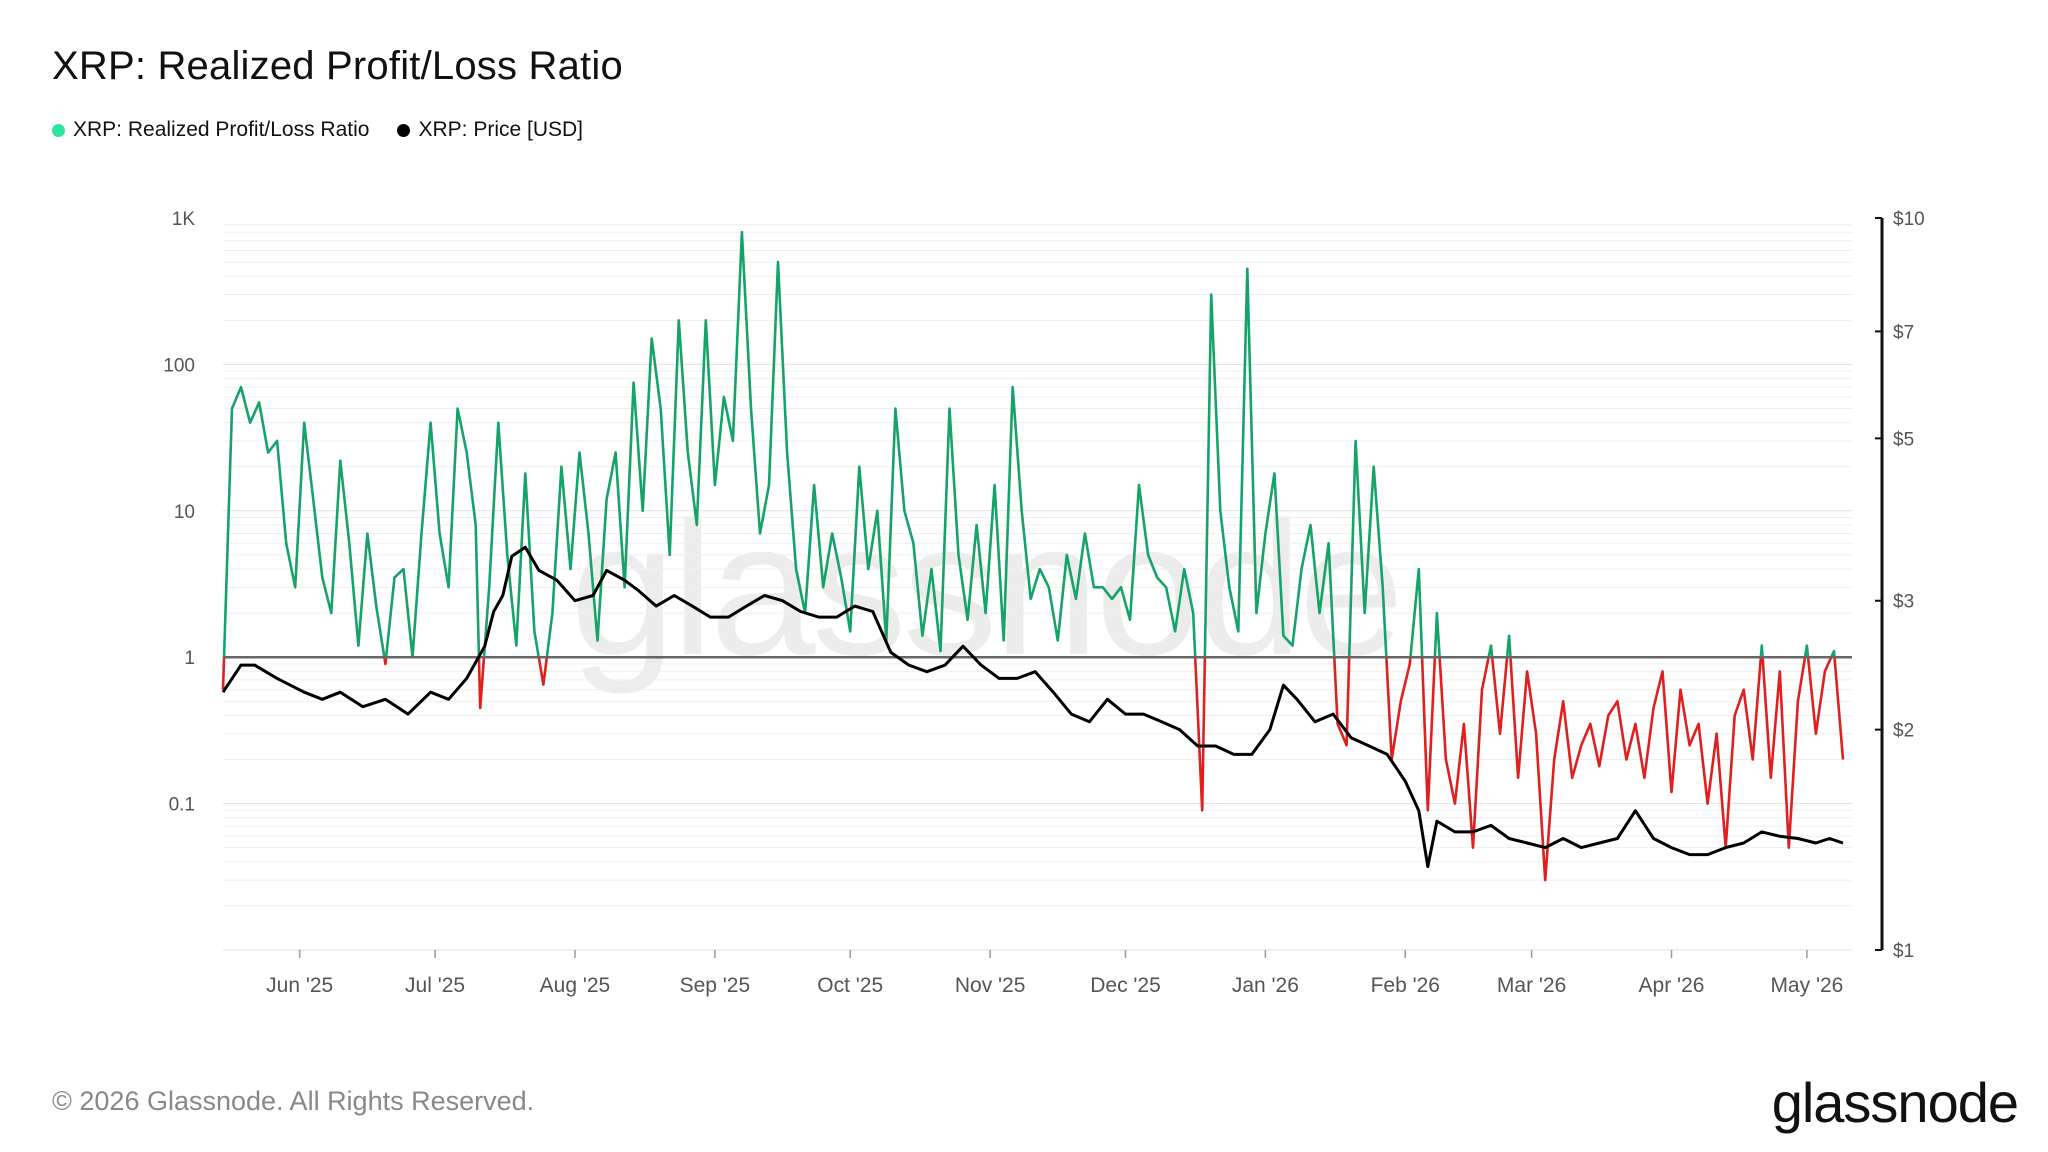  Describe the element at coordinates (1531, 985) in the screenshot. I see `x-tick-label: Mar '26` at that location.